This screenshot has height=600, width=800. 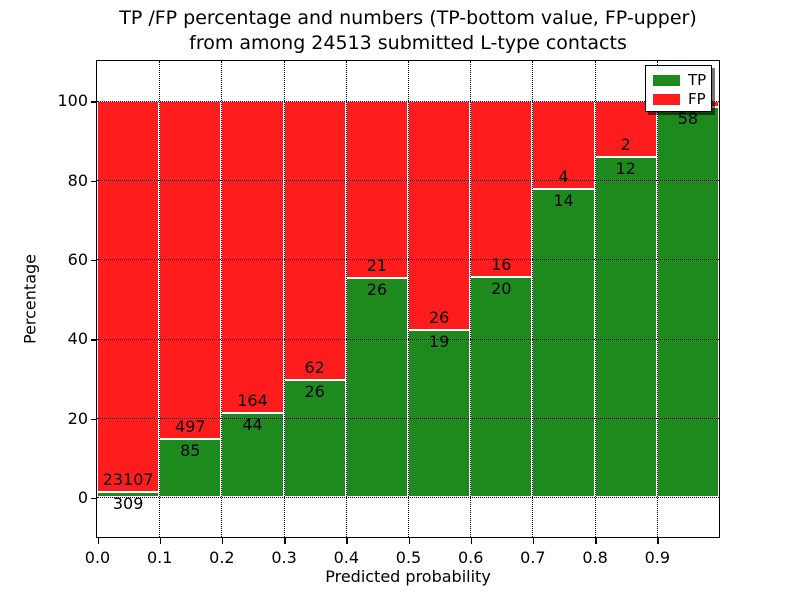 I want to click on legend-item-fp: FP, so click(x=682, y=99).